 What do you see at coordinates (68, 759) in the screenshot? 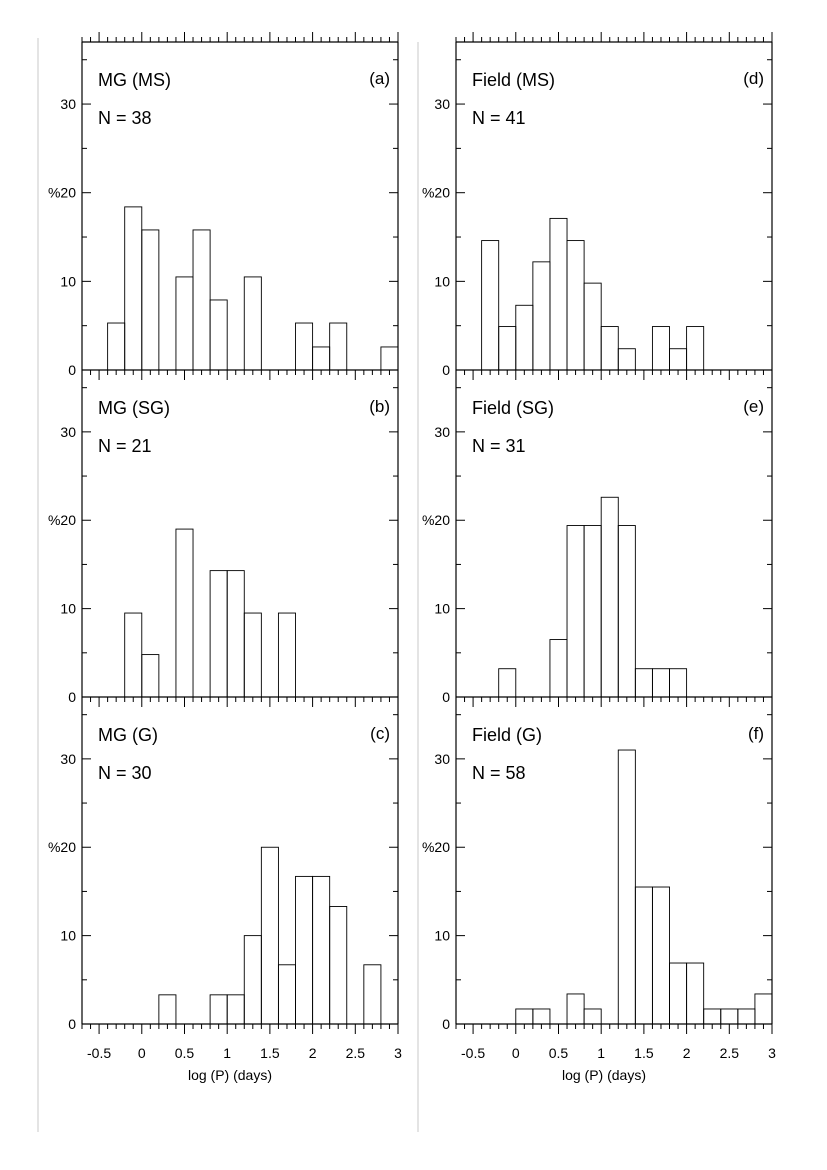
I see `panel-c-ytick-label: 30` at bounding box center [68, 759].